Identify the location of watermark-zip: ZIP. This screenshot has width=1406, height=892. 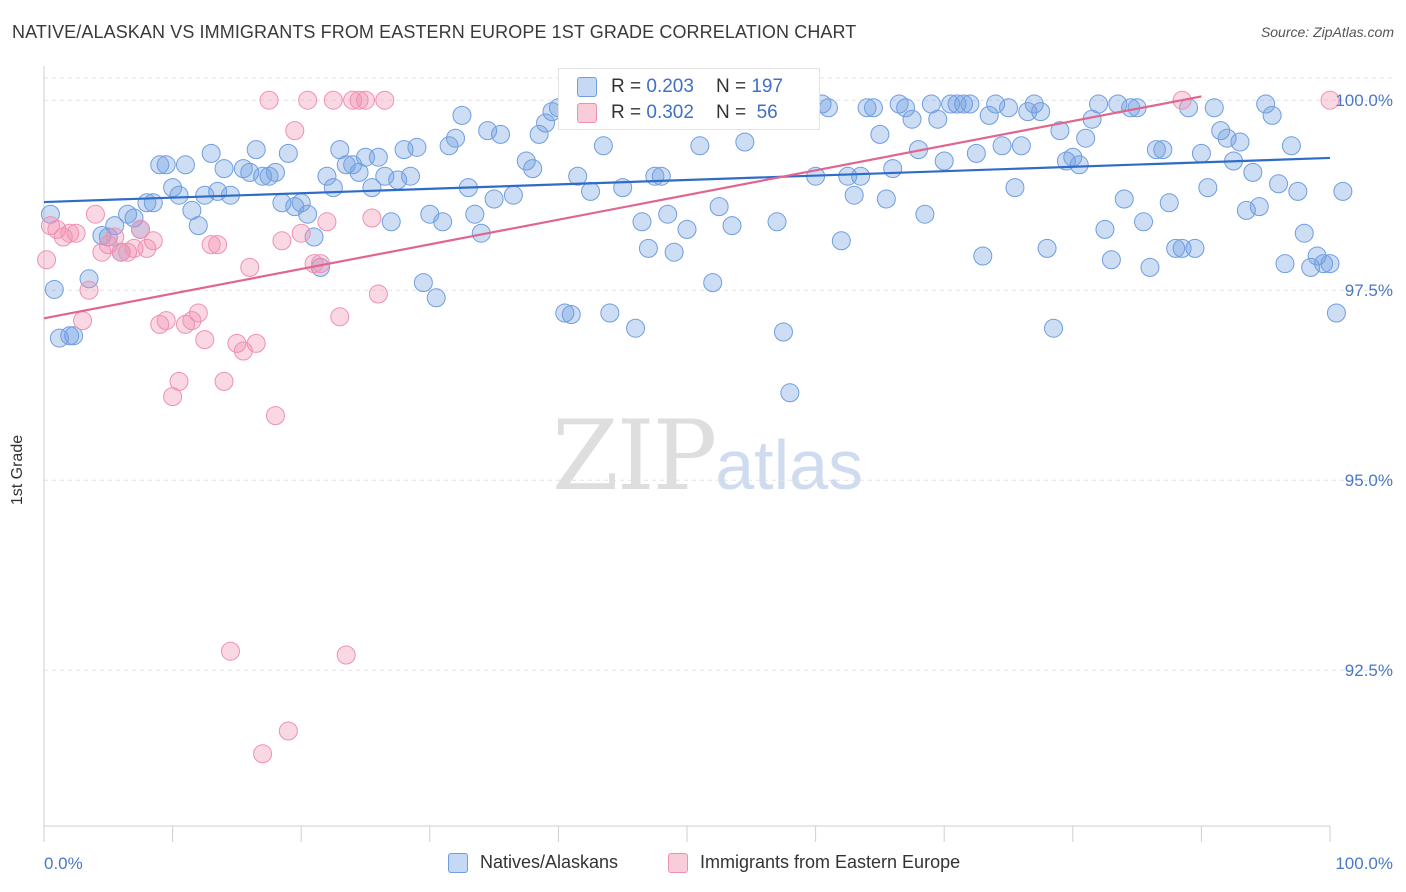
(634, 456).